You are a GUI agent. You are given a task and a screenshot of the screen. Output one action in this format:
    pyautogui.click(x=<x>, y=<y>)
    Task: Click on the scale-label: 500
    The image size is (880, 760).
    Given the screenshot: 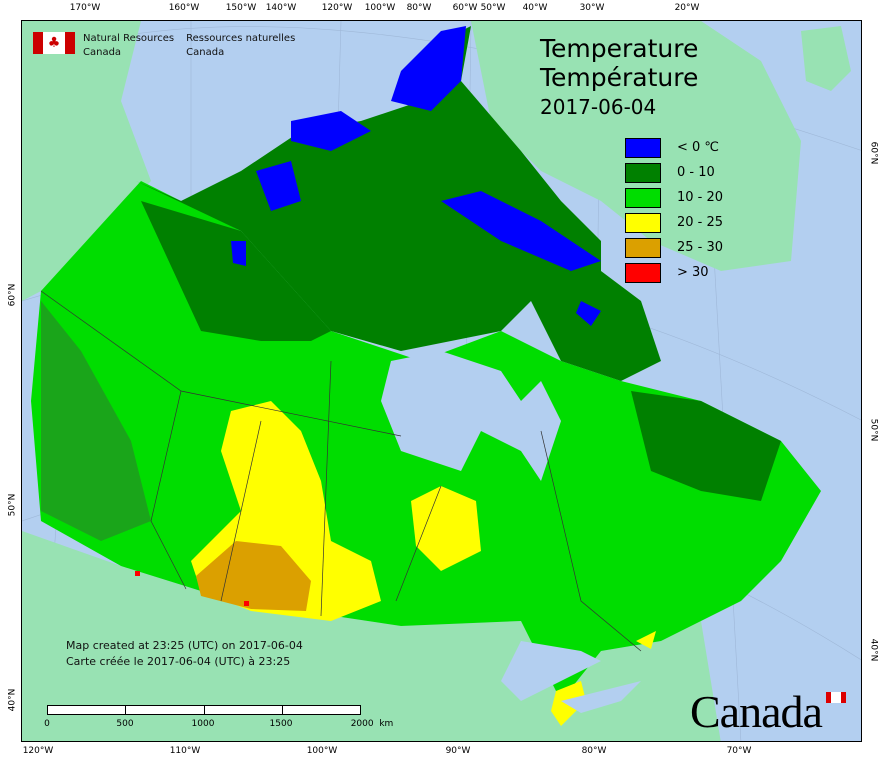 What is the action you would take?
    pyautogui.click(x=125, y=724)
    